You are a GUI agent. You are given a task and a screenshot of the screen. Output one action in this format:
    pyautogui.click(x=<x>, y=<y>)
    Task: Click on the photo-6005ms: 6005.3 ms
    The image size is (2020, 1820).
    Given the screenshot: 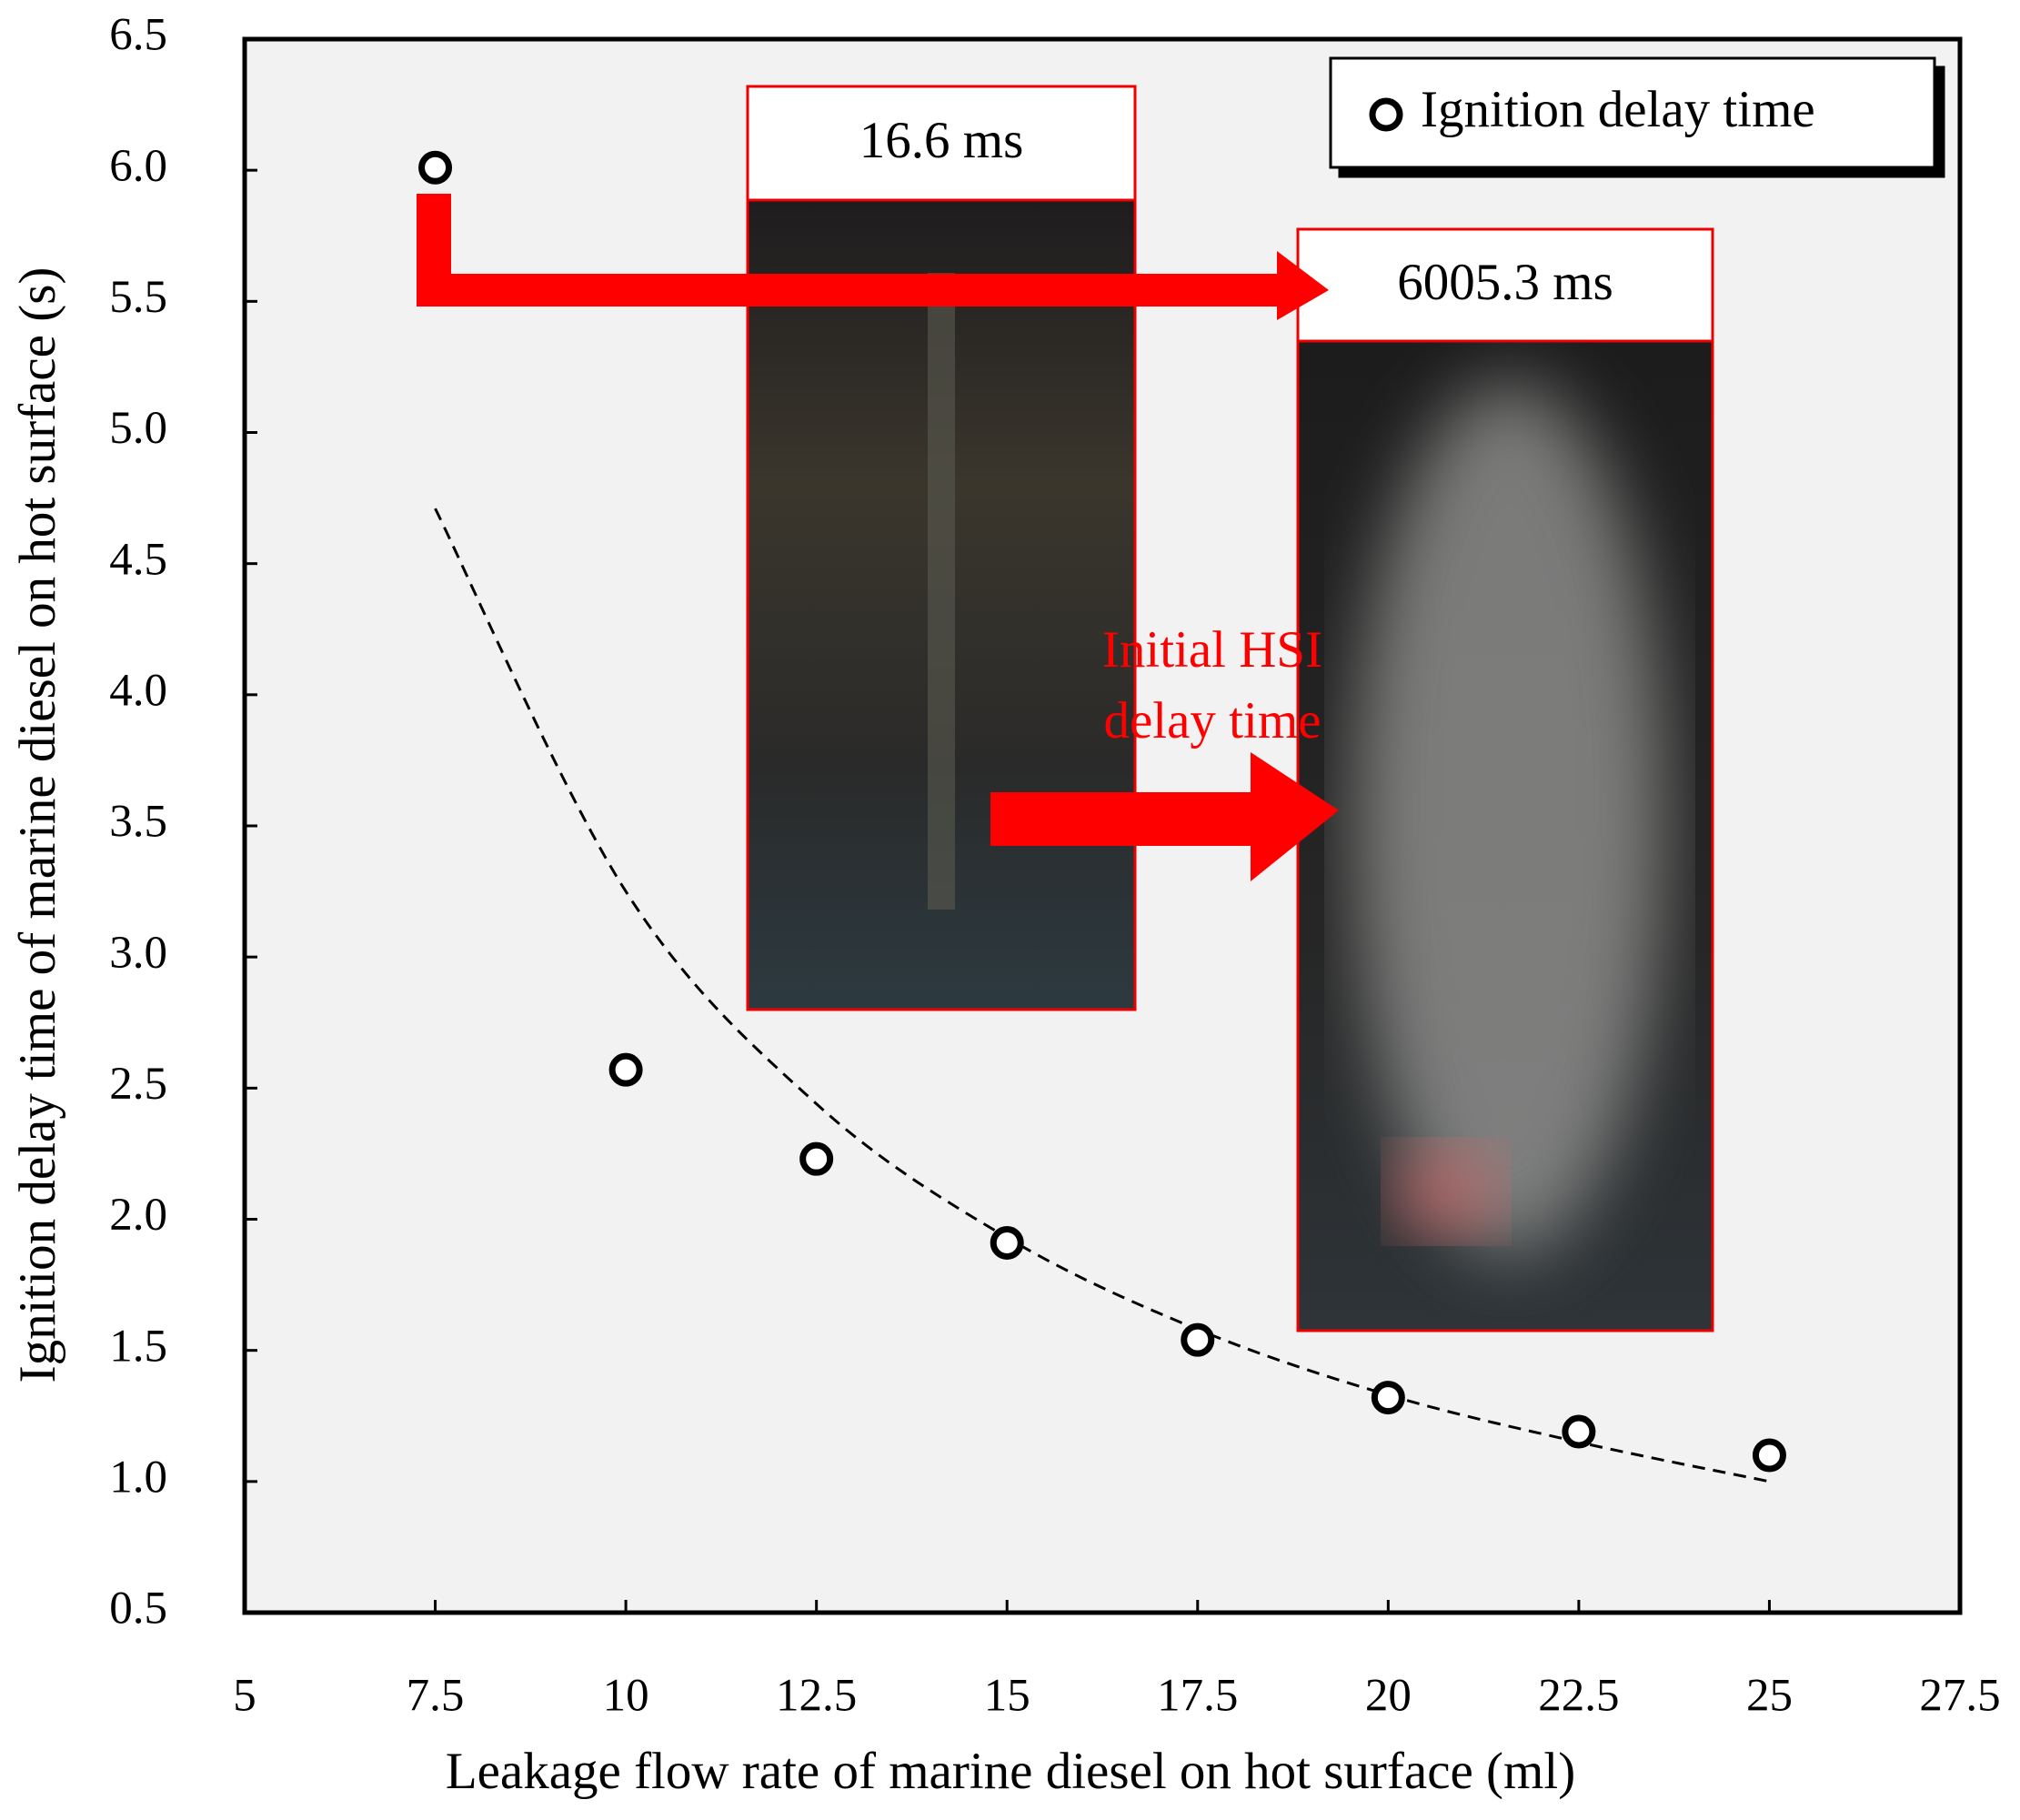 What is the action you would take?
    pyautogui.click(x=1505, y=779)
    